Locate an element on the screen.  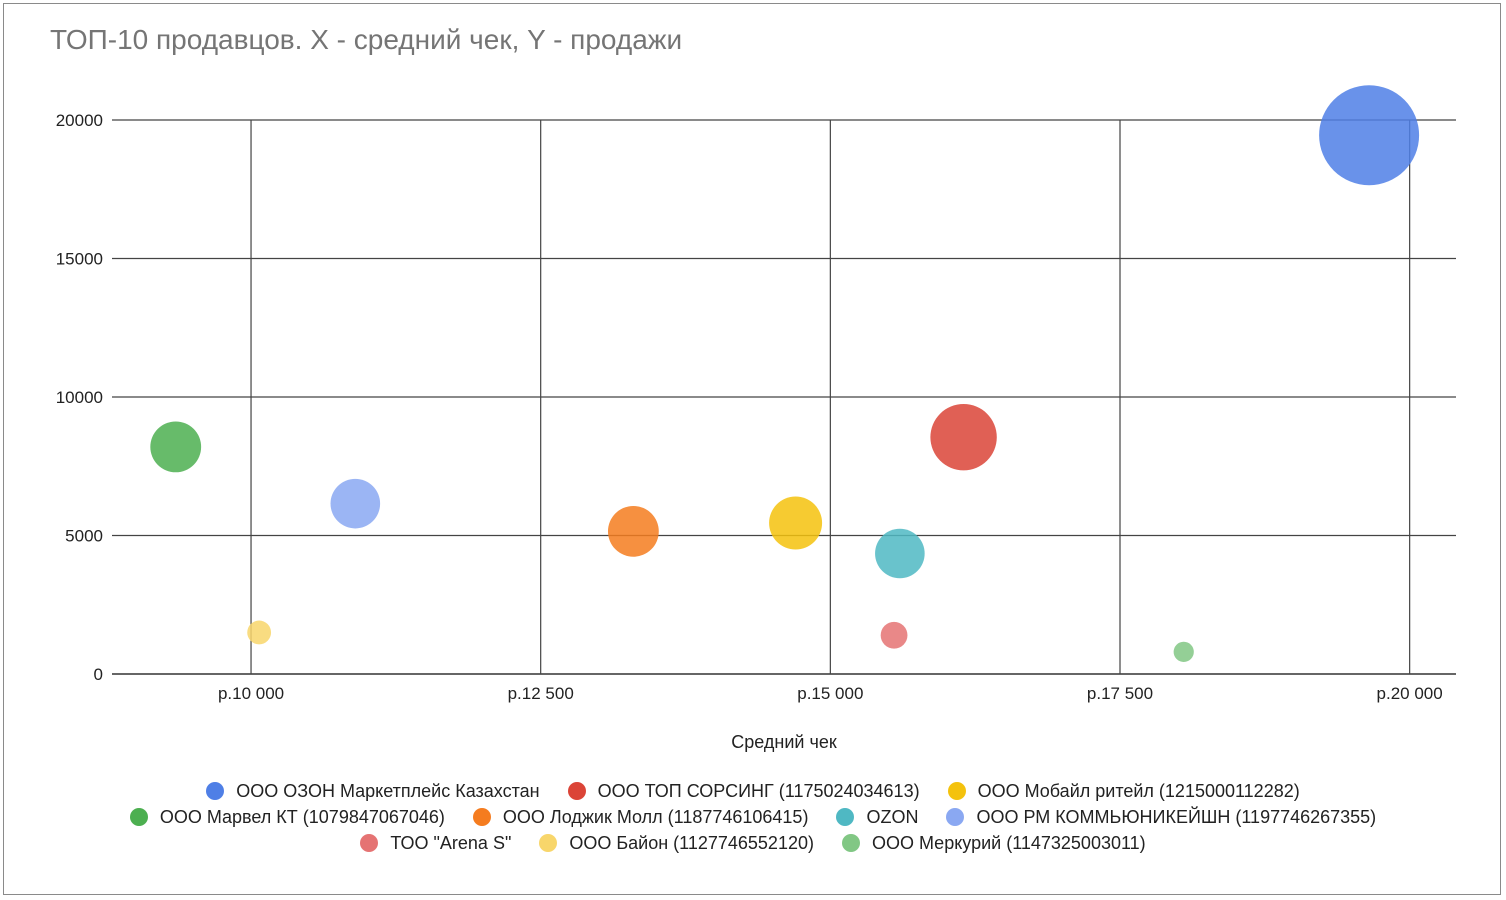
legend-item: ООО РМ КОММЬЮНИКЕЙШН (1197746267355) is located at coordinates (1161, 817).